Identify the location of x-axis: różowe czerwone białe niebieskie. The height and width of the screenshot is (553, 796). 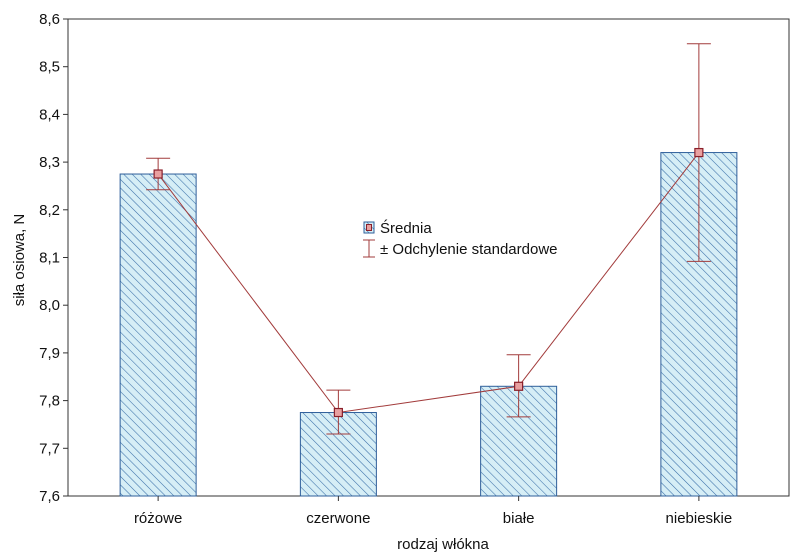
(433, 511).